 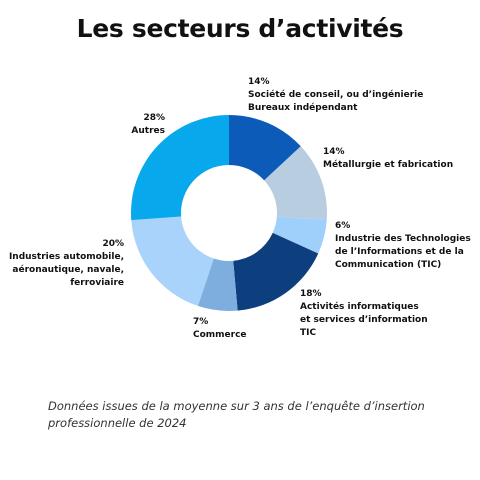 I want to click on value-label: 7%, so click(x=201, y=322).